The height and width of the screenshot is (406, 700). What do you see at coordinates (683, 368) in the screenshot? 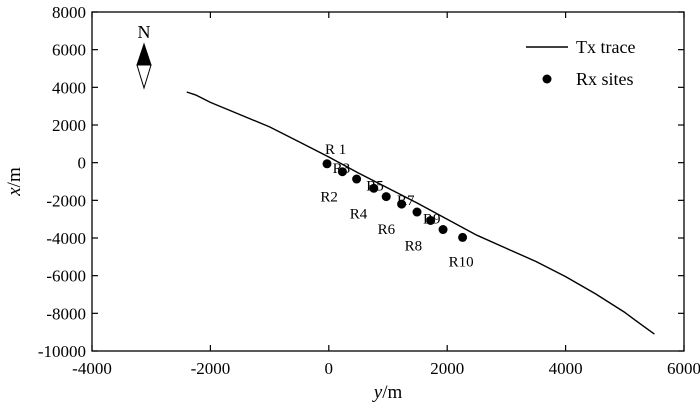
I see `x-tick-label: 6000` at bounding box center [683, 368].